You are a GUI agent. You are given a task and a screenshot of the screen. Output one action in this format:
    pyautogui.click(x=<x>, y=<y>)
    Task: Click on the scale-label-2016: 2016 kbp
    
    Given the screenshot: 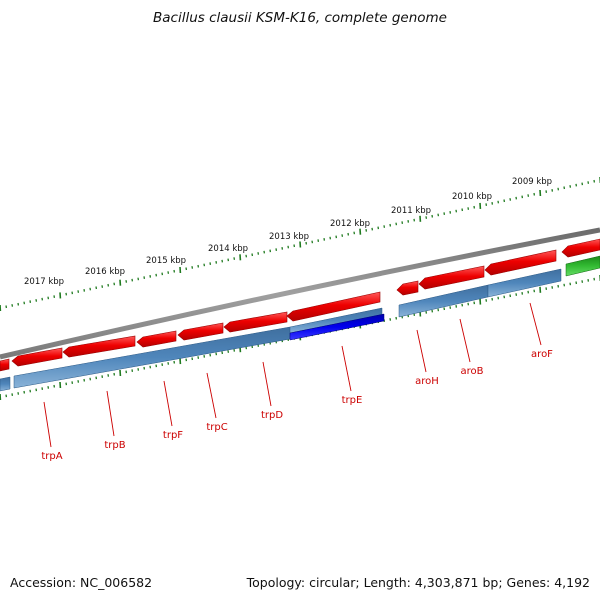 What is the action you would take?
    pyautogui.click(x=105, y=272)
    